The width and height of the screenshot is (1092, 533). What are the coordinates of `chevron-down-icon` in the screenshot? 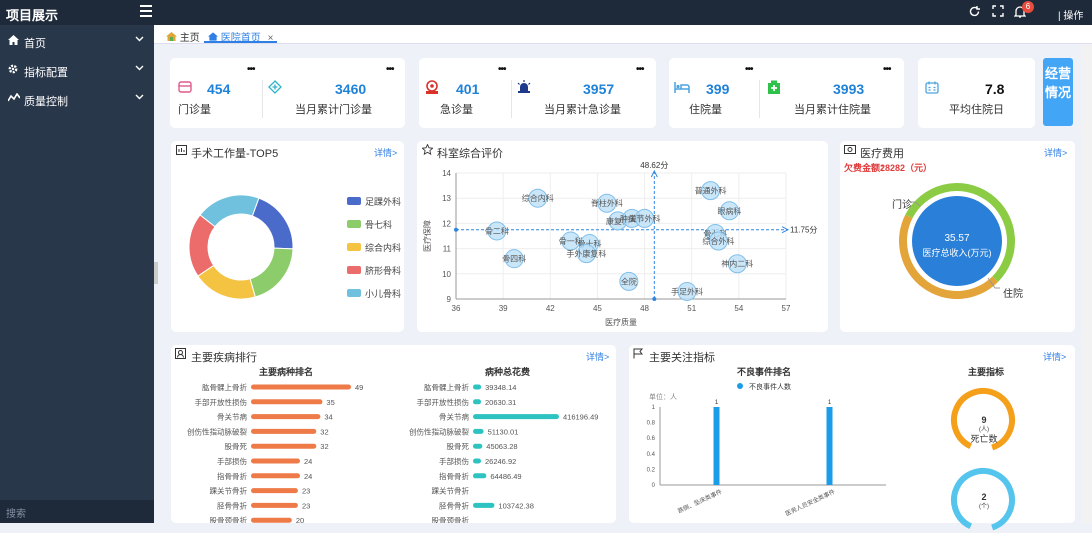 It's located at (139, 68).